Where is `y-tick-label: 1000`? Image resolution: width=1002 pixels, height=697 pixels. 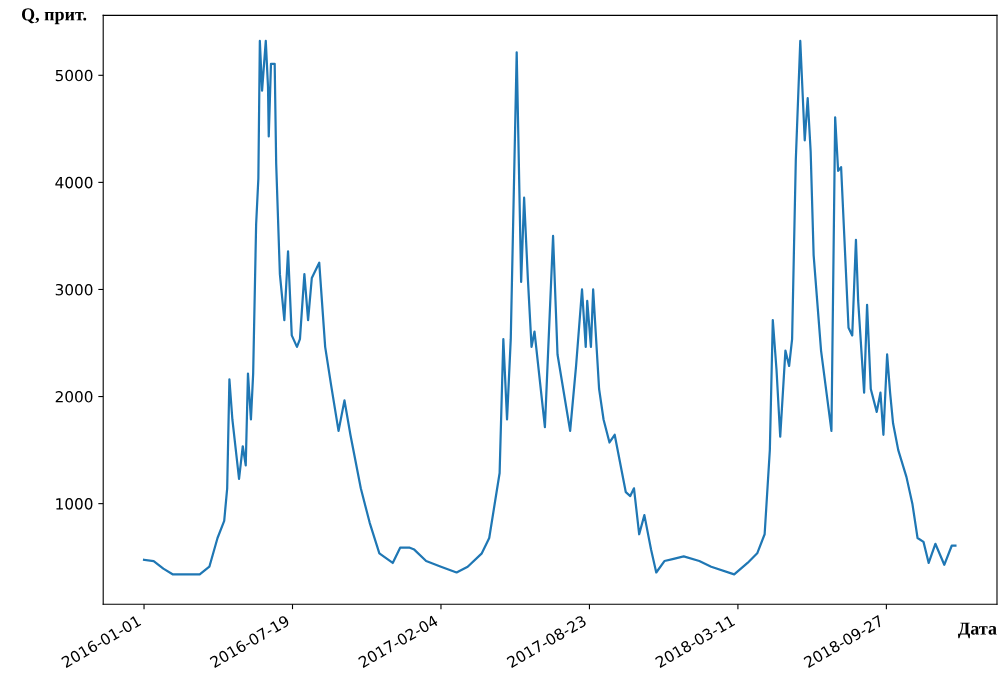
y-tick-label: 1000 is located at coordinates (74, 504).